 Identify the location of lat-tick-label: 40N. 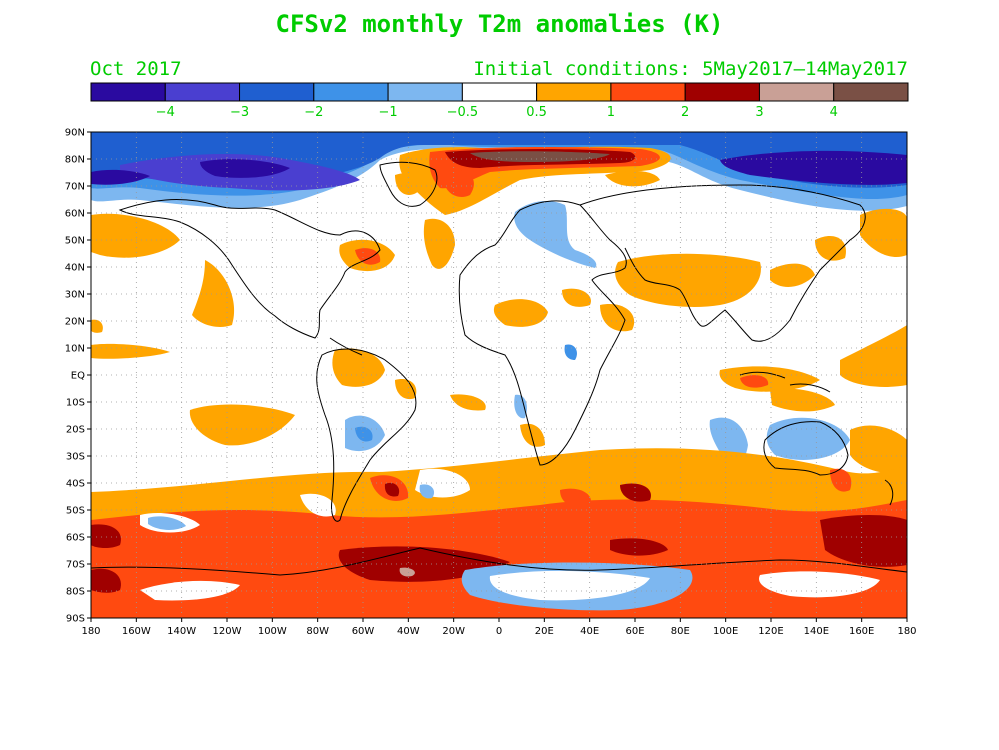
(75, 268).